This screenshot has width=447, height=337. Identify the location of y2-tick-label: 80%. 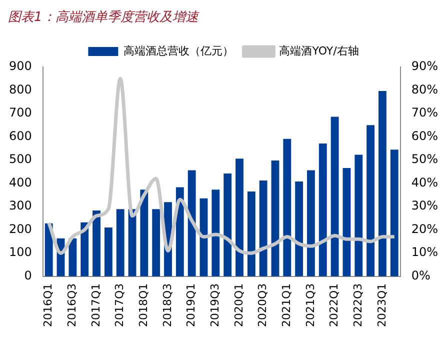
(424, 89).